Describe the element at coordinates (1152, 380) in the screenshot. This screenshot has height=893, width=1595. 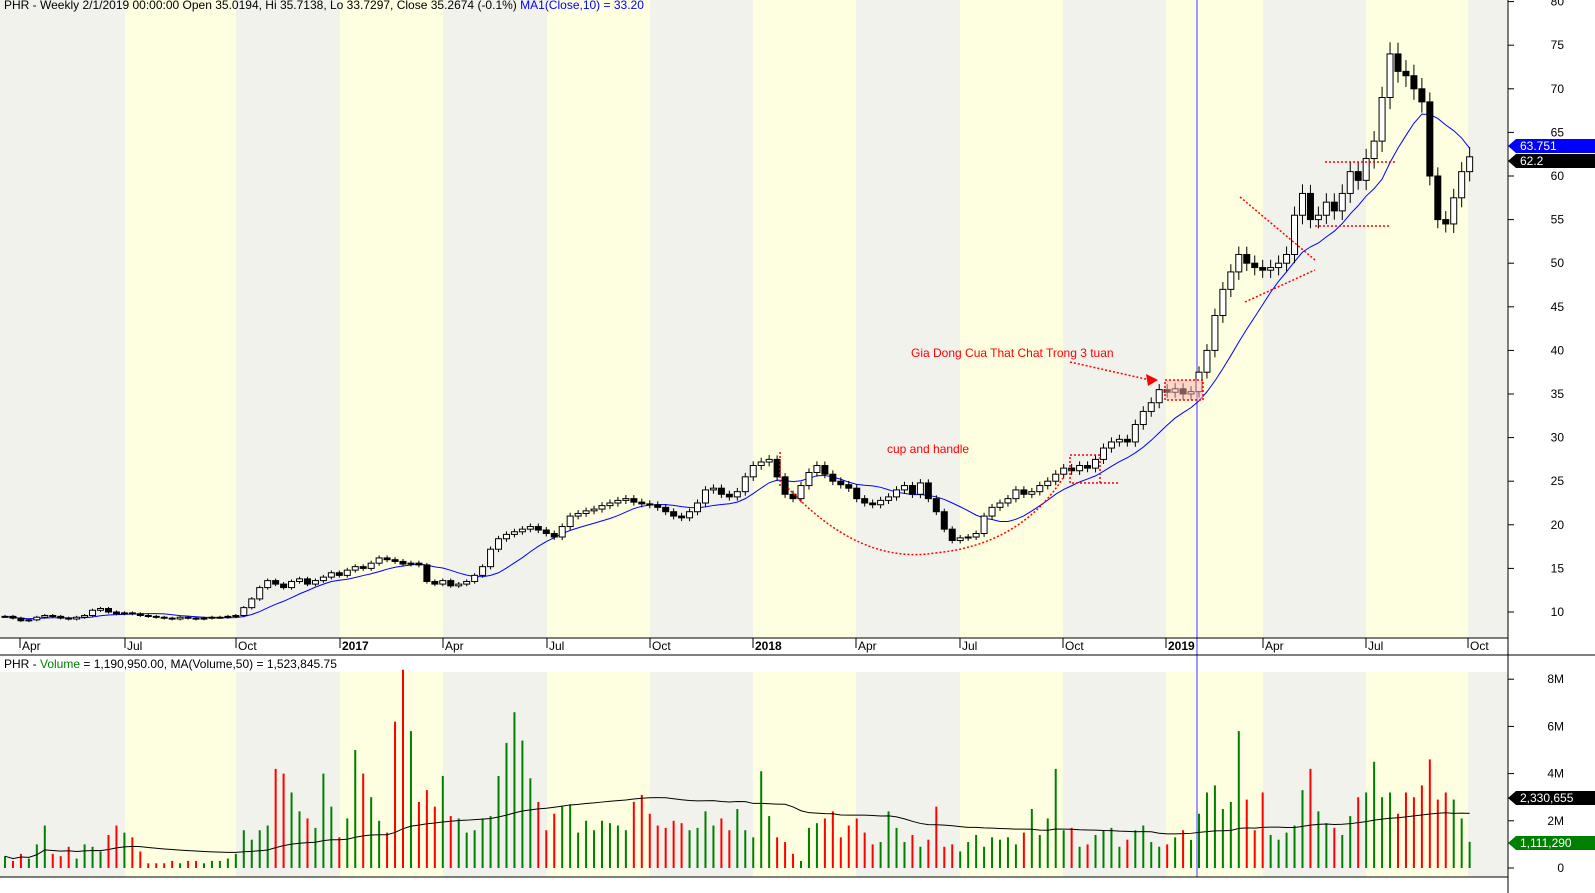
I see `arrow-head-icon` at that location.